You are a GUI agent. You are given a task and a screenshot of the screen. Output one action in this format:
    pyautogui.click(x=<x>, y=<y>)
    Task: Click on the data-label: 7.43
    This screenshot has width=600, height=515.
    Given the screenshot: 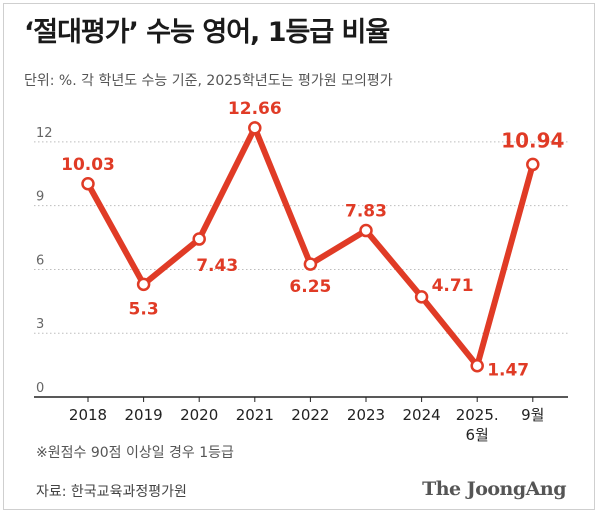 What is the action you would take?
    pyautogui.click(x=217, y=266)
    